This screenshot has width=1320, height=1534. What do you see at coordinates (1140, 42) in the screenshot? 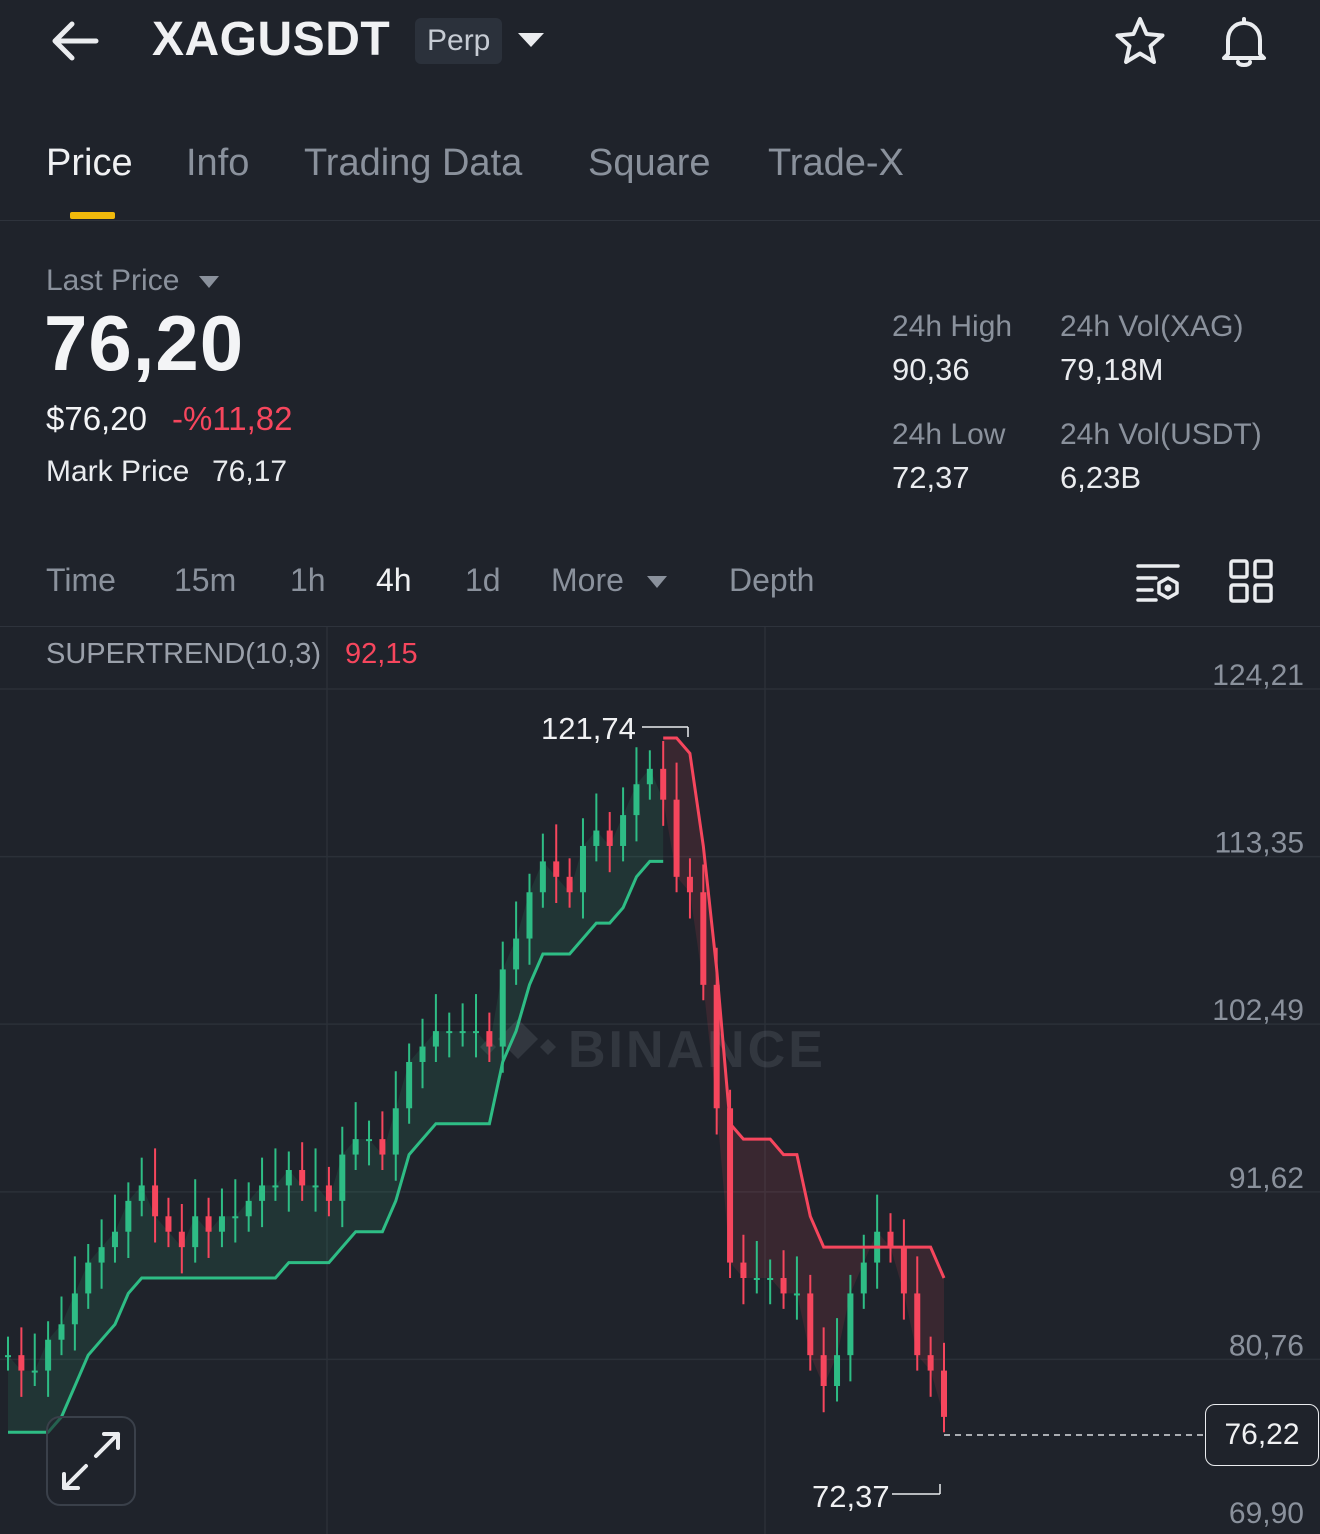
I see `star-icon` at bounding box center [1140, 42].